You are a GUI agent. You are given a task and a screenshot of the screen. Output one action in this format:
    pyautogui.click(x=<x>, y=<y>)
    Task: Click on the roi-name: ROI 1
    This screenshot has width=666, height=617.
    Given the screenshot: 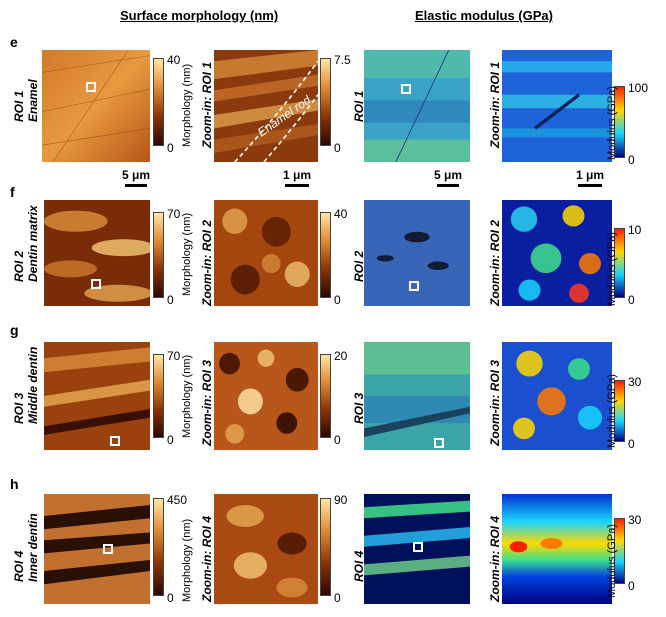 What is the action you would take?
    pyautogui.click(x=19, y=106)
    